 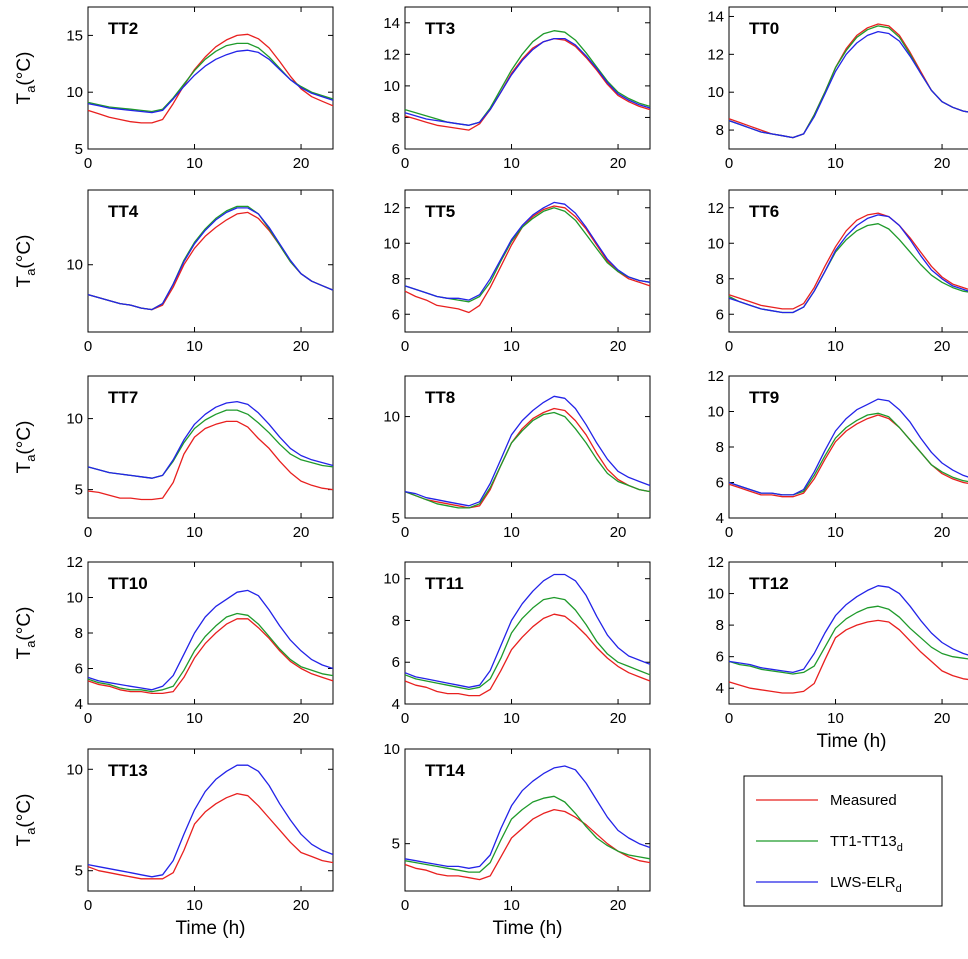 I want to click on legend-entry-text: Measured, so click(x=863, y=800).